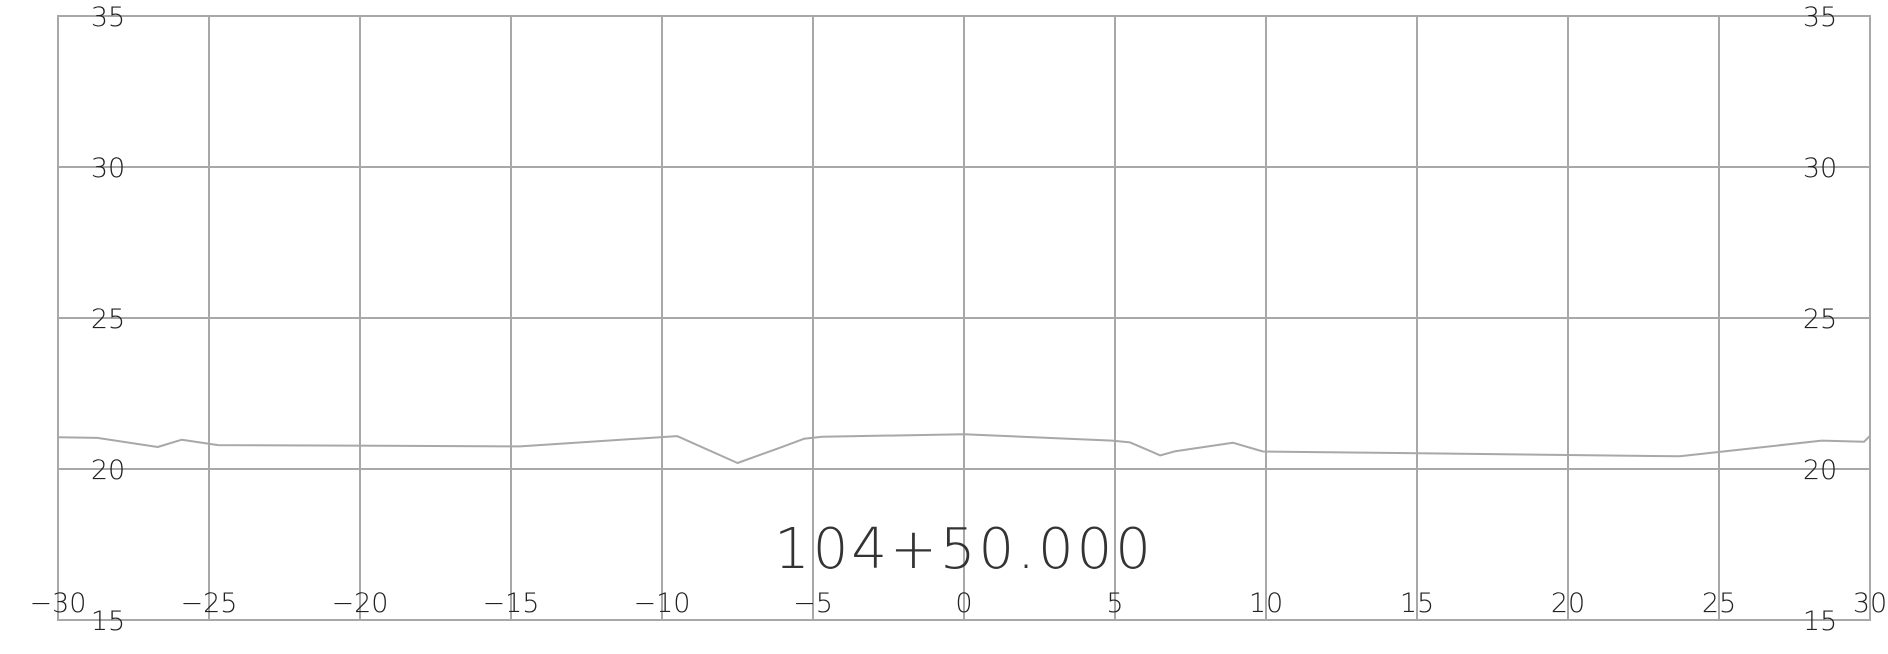  I want to click on y-tick-label-left: 20, so click(108, 470).